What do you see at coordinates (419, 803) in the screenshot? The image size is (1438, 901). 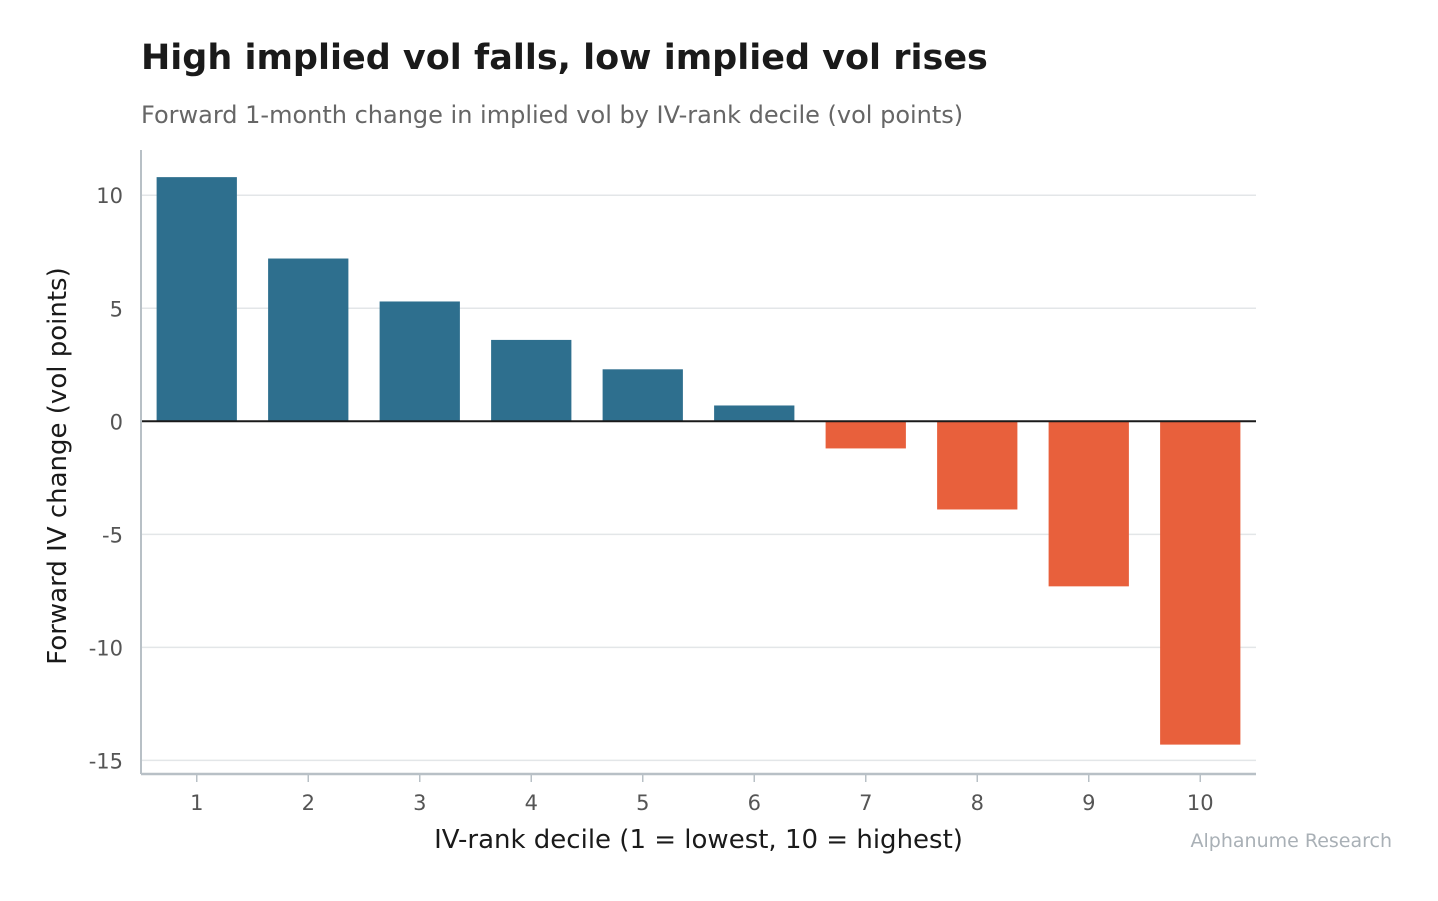 I see `x-tick-label: 3` at bounding box center [419, 803].